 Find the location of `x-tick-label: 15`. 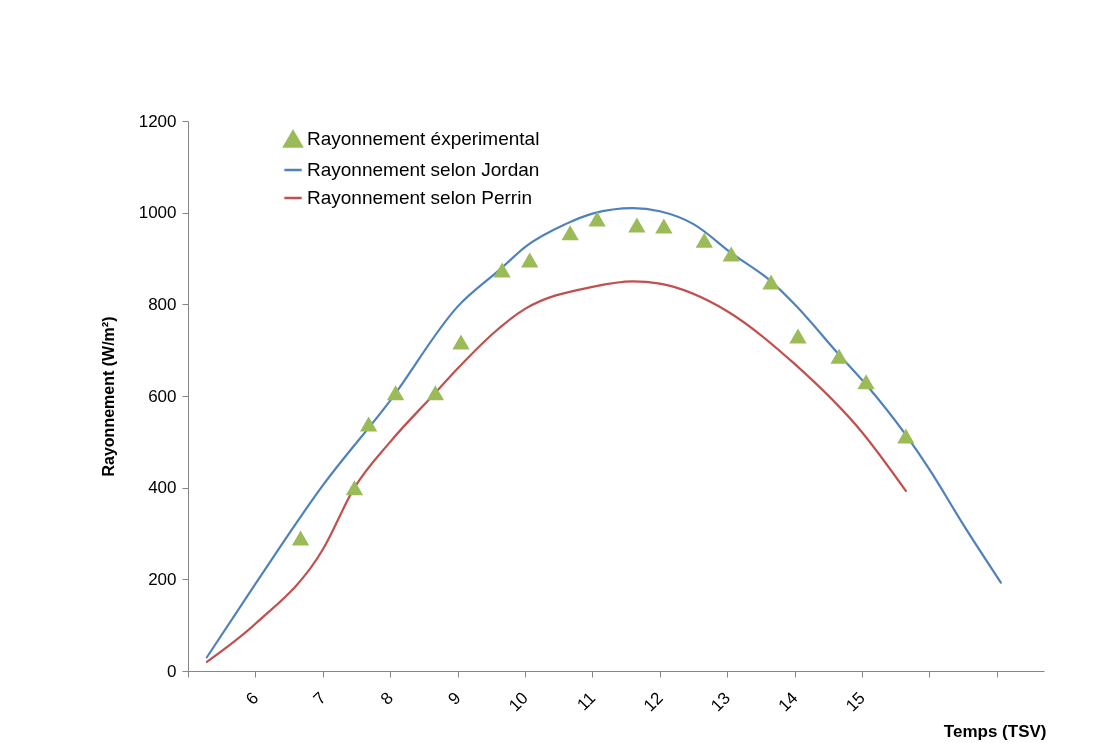

x-tick-label: 15 is located at coordinates (855, 702).